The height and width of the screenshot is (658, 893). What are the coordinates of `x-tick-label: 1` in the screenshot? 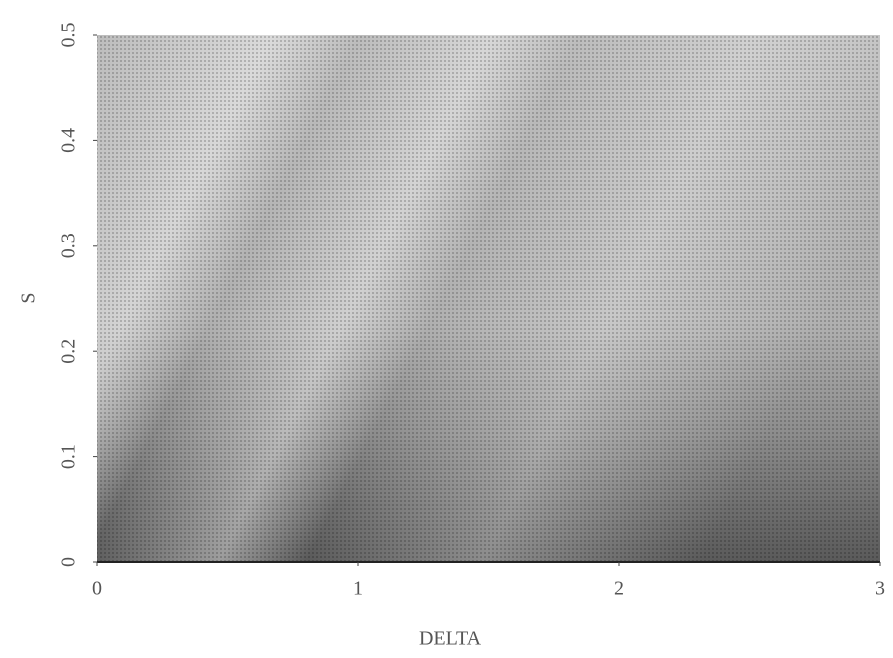 It's located at (358, 589).